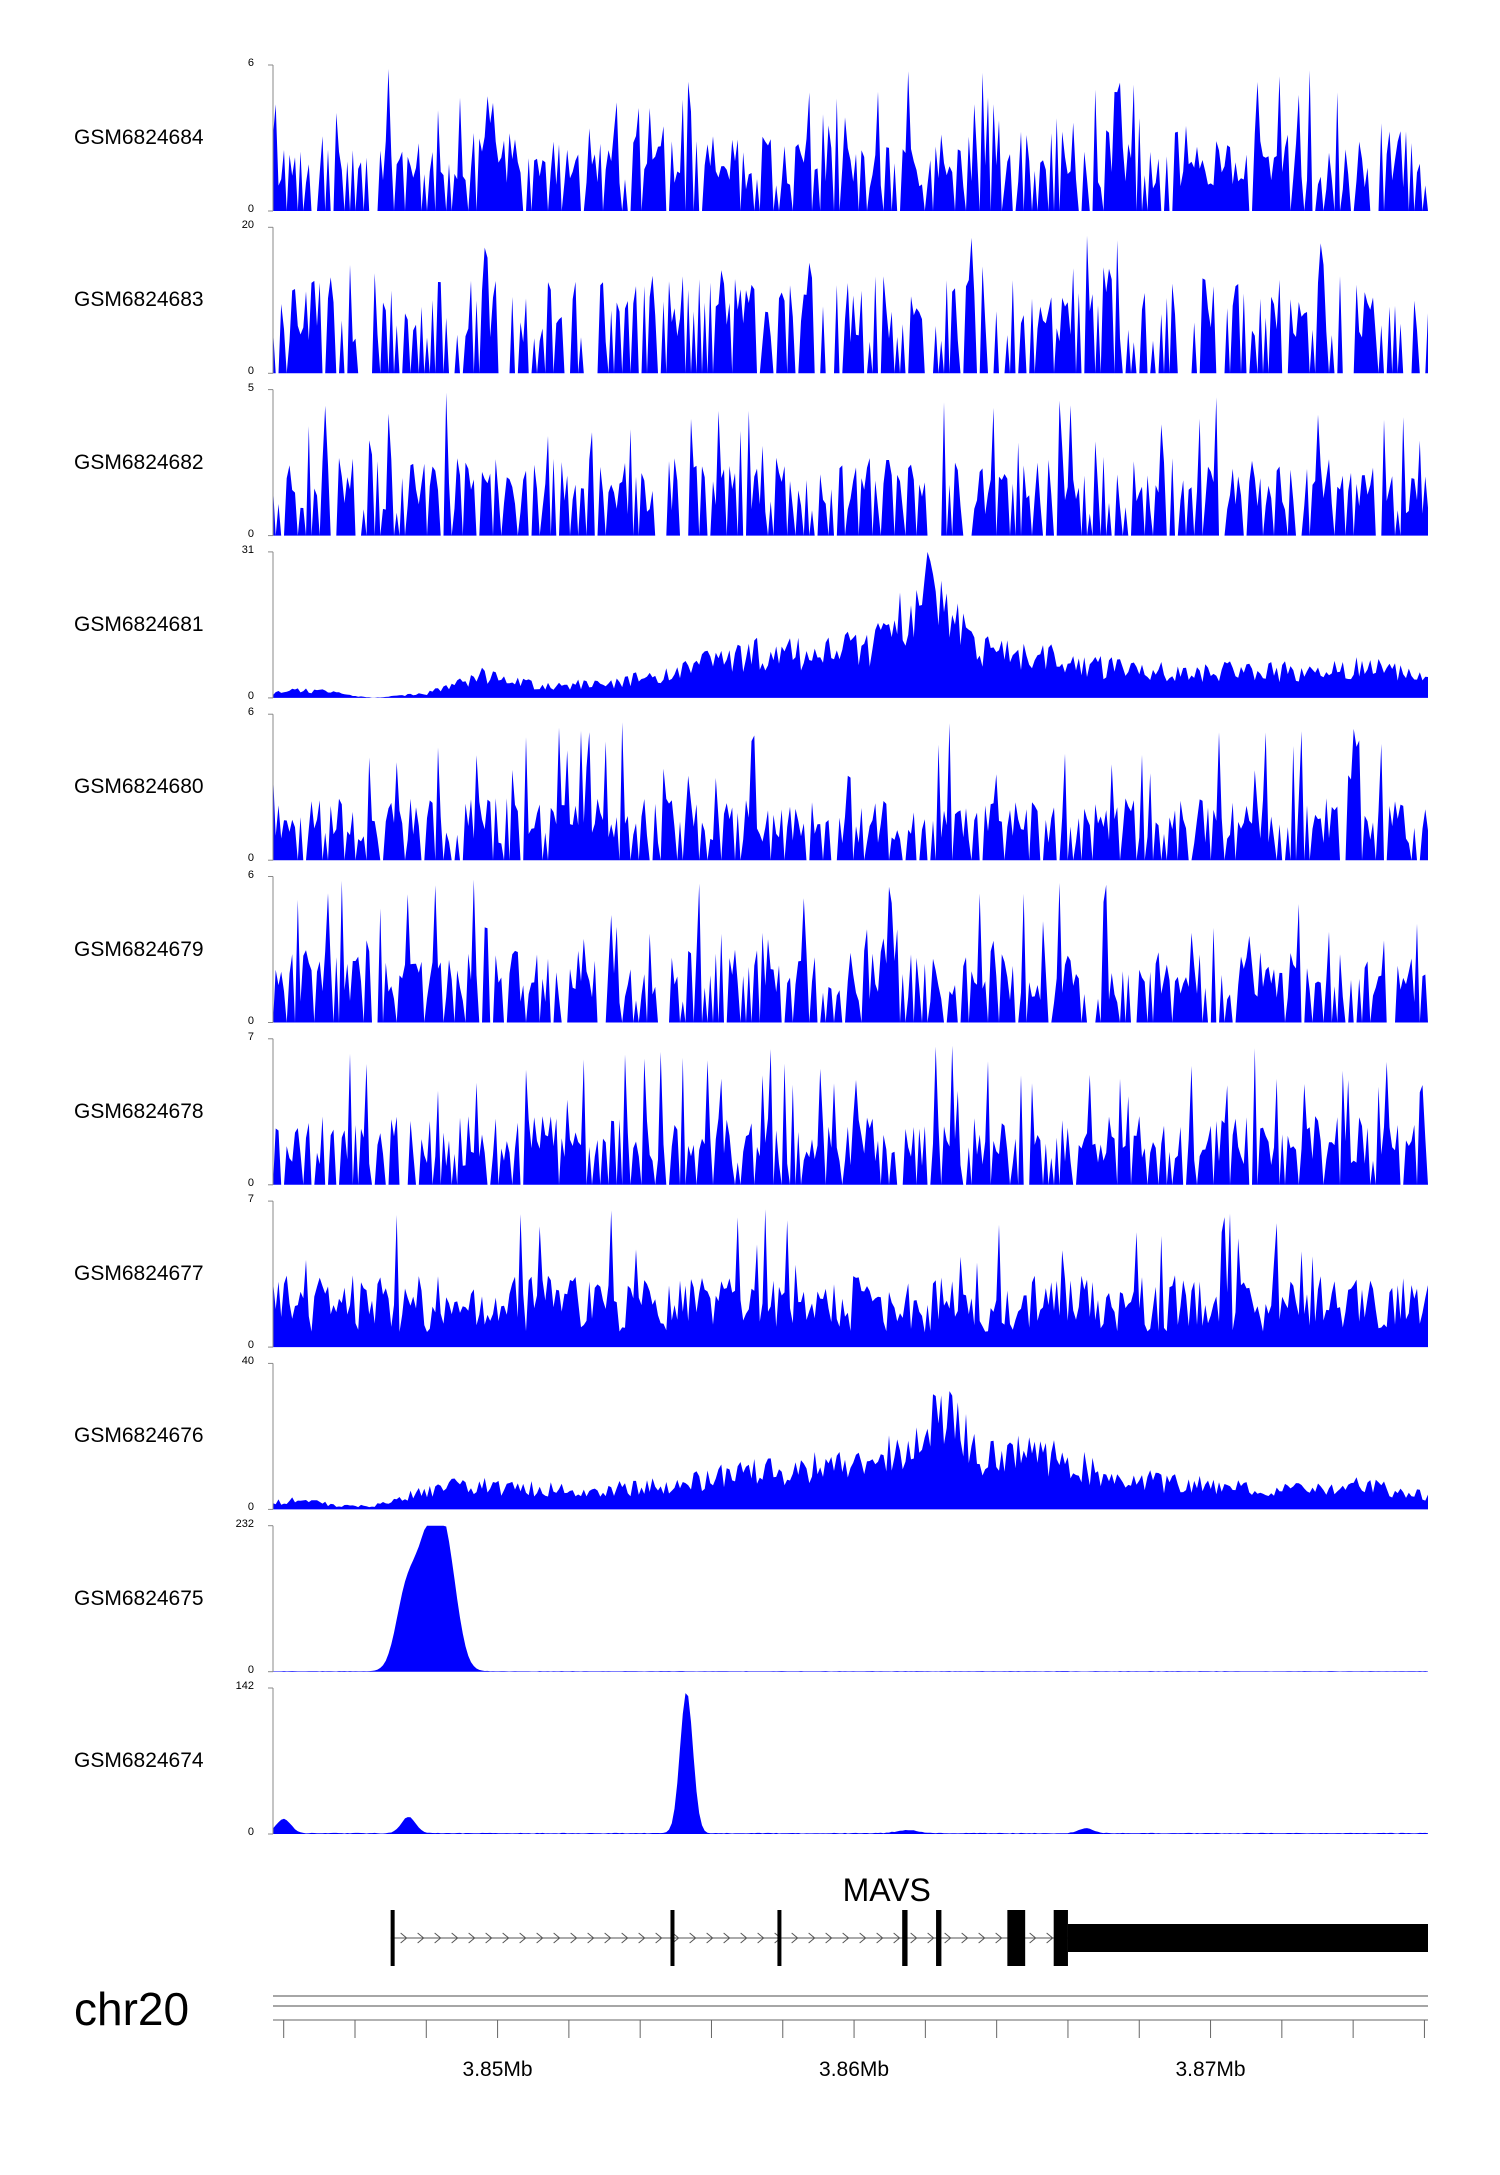  Describe the element at coordinates (854, 2069) in the screenshot. I see `genome-axis-tick-label: 3.86Mb` at that location.